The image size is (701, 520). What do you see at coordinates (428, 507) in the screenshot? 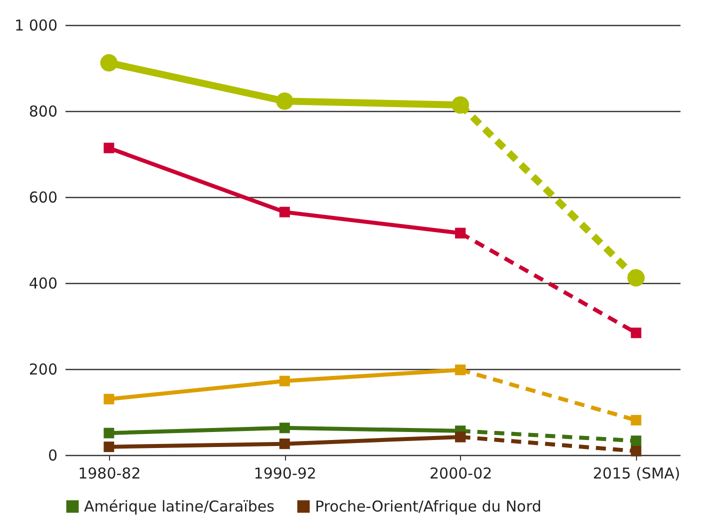
I see `legend-label: Proche-Orient/Afrique du Nord` at bounding box center [428, 507].